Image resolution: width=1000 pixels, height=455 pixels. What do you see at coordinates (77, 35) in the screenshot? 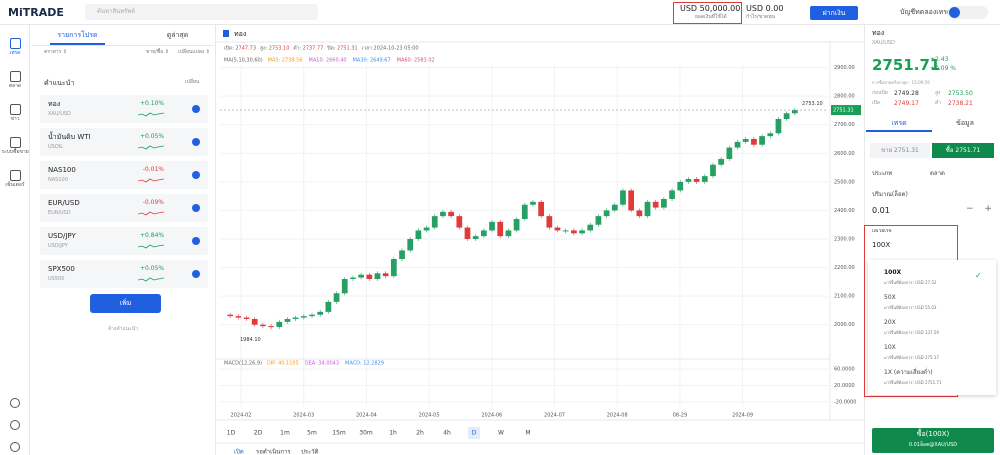
I see `watchlist-tab: รายการโปรด` at bounding box center [77, 35].